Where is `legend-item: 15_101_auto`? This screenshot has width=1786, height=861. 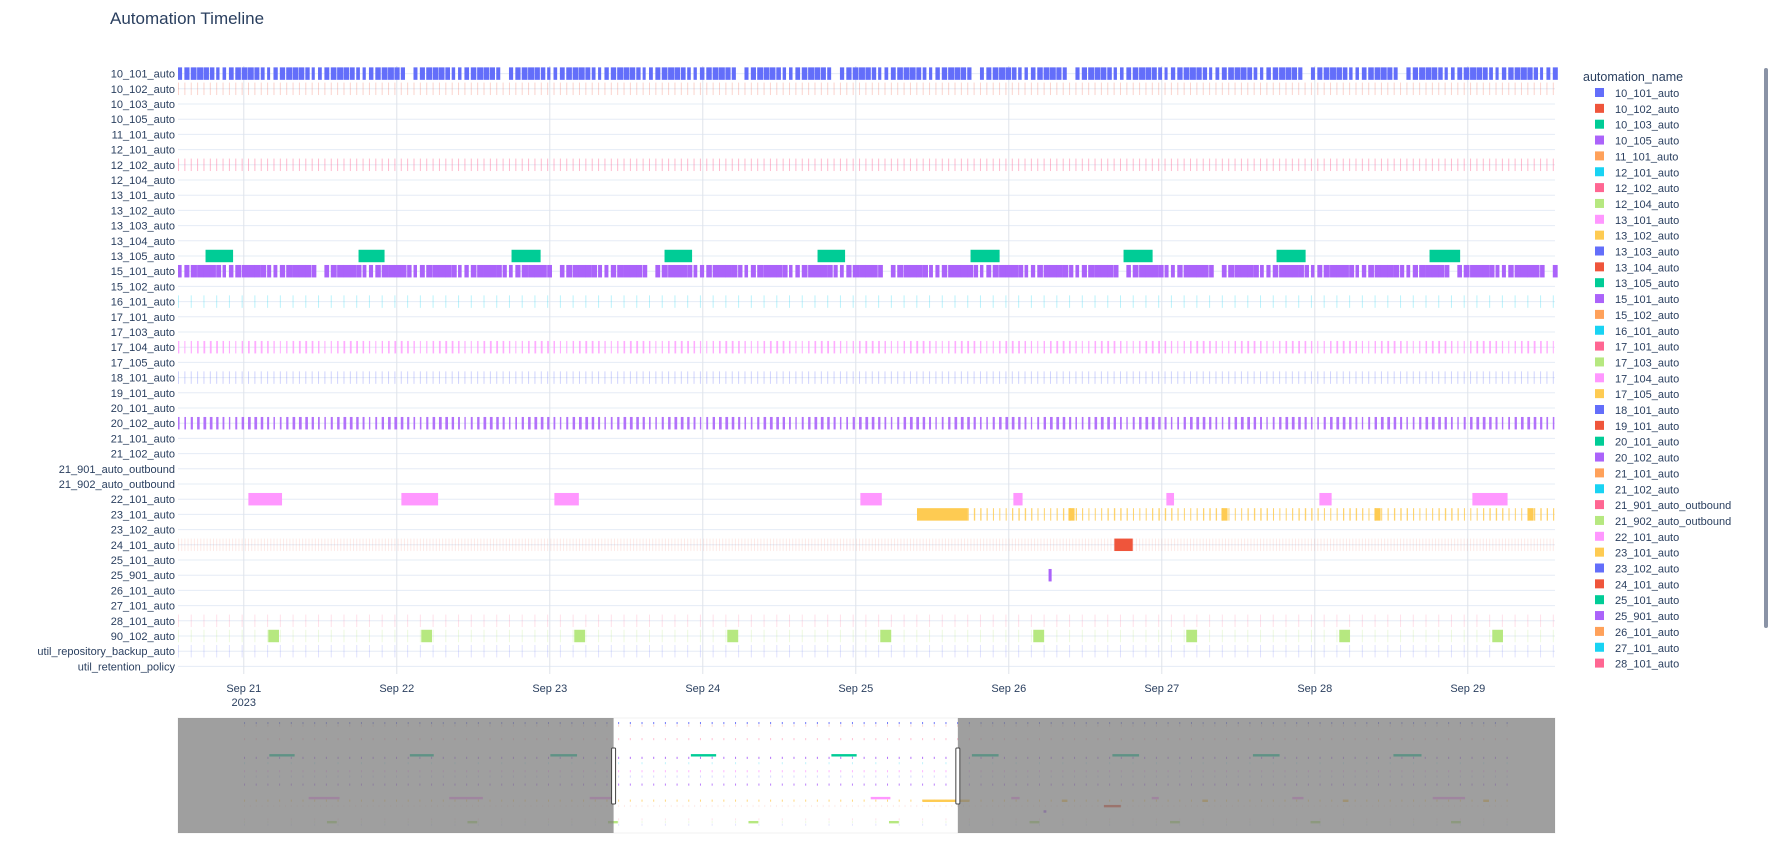
legend-item: 15_101_auto is located at coordinates (1637, 300).